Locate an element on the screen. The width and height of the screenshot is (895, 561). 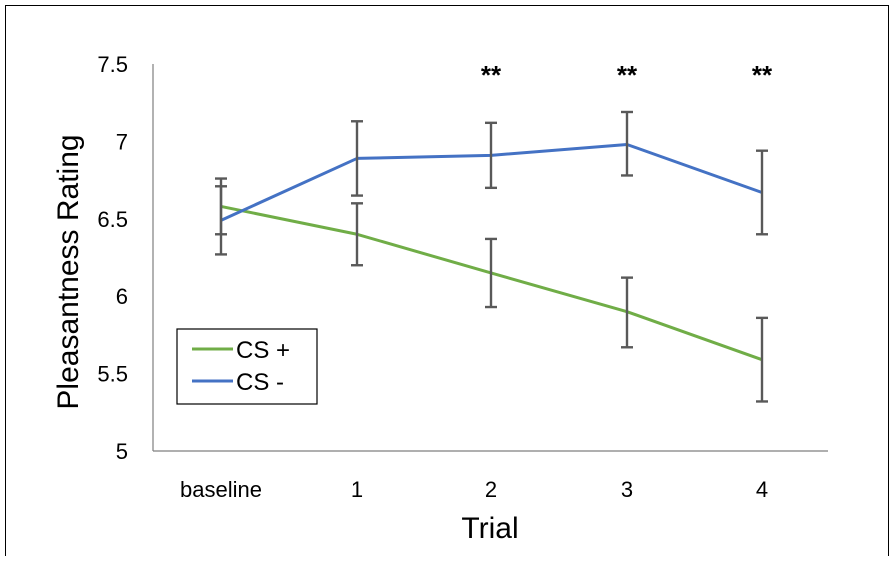
x-tick-label: 4 is located at coordinates (762, 489).